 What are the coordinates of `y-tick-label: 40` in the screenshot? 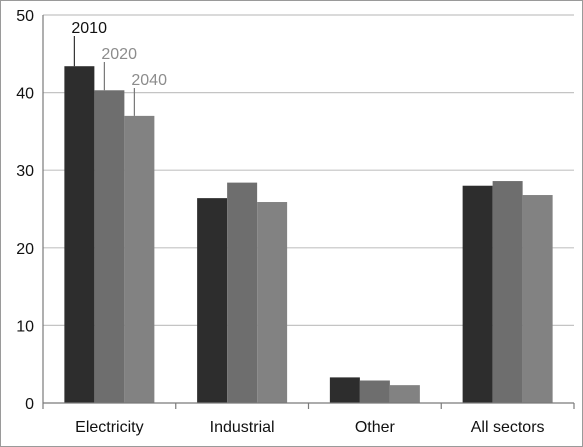 It's located at (25, 94).